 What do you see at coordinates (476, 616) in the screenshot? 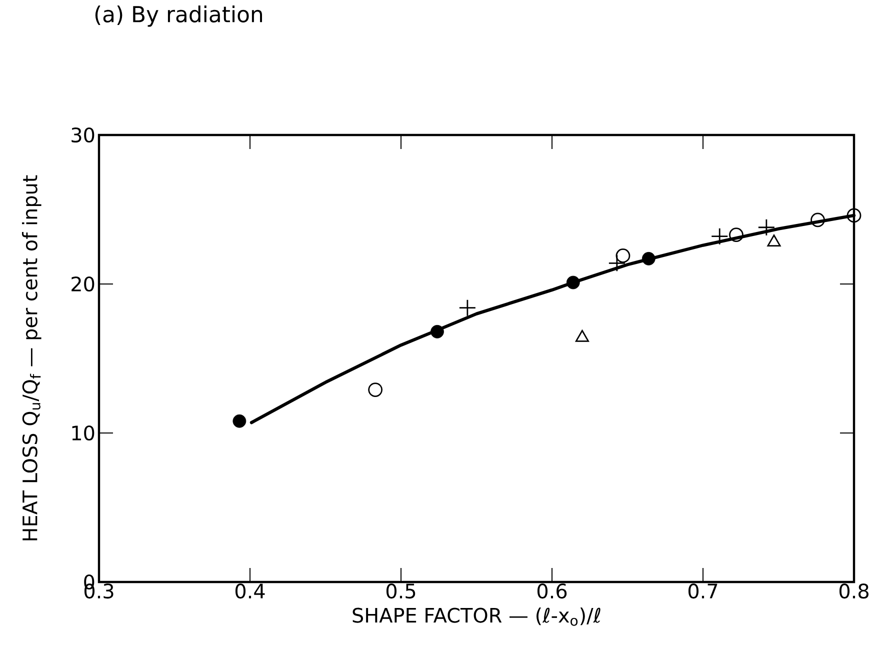
I see `x-axis-title: SHAPE FACTOR — (ℓ-x$_{o}$)/ℓ` at bounding box center [476, 616].